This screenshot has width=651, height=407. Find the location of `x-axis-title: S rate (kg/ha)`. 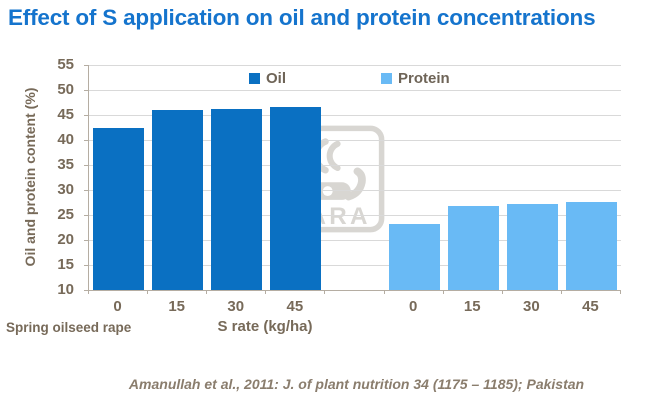

x-axis-title: S rate (kg/ha) is located at coordinates (265, 326).